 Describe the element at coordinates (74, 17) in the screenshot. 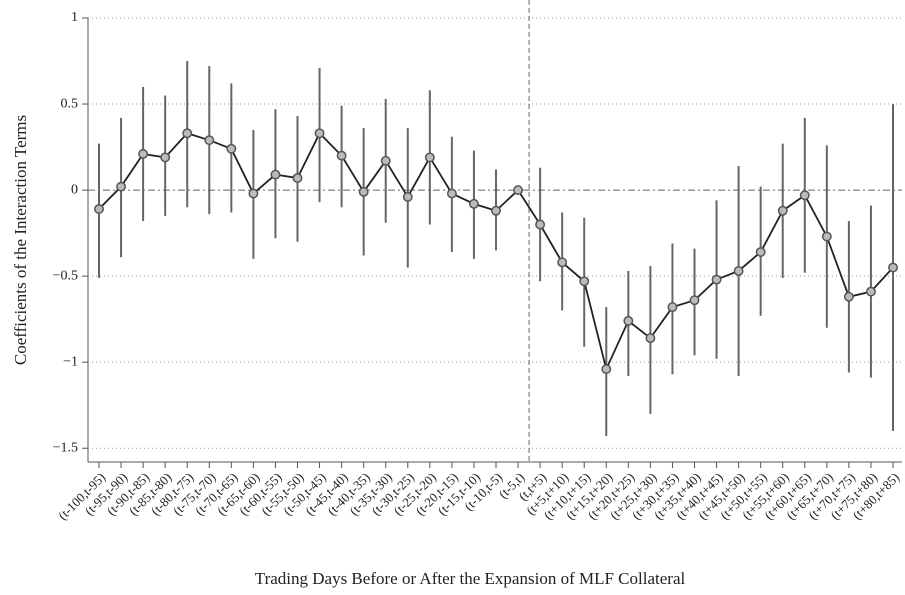

I see `y-tick-label: 1` at that location.